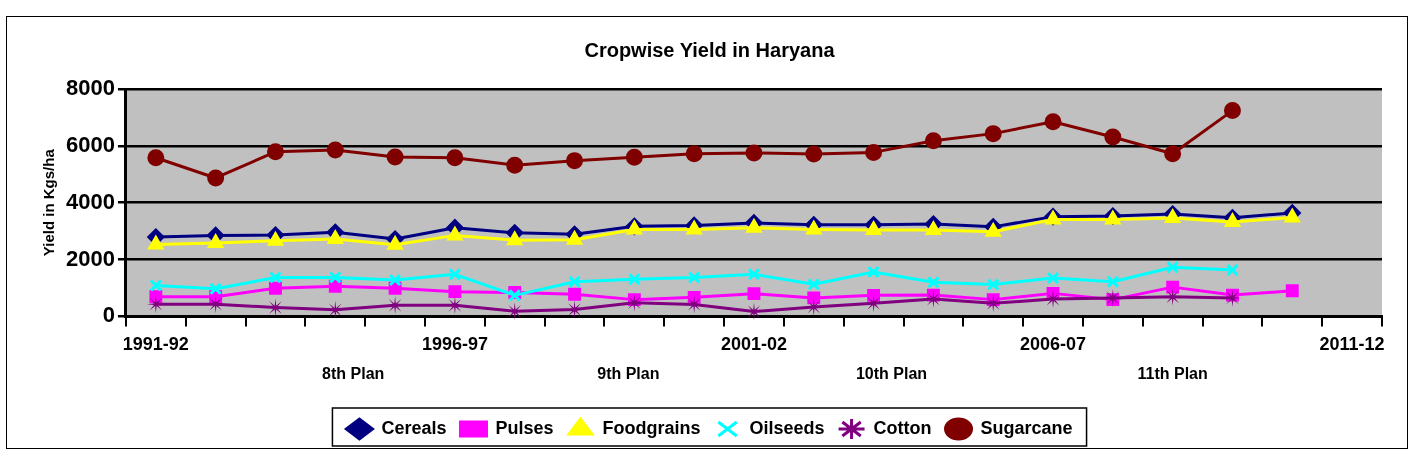  I want to click on legend-label: Cereals, so click(414, 427).